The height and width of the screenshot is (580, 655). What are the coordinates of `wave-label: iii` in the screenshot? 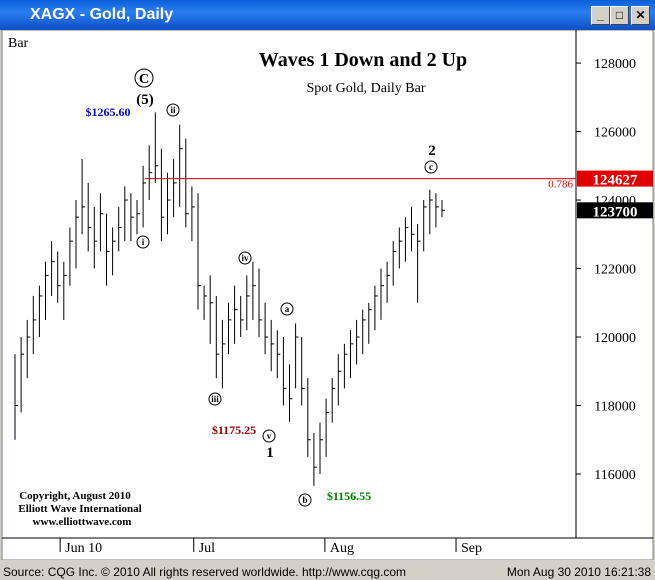 It's located at (215, 399).